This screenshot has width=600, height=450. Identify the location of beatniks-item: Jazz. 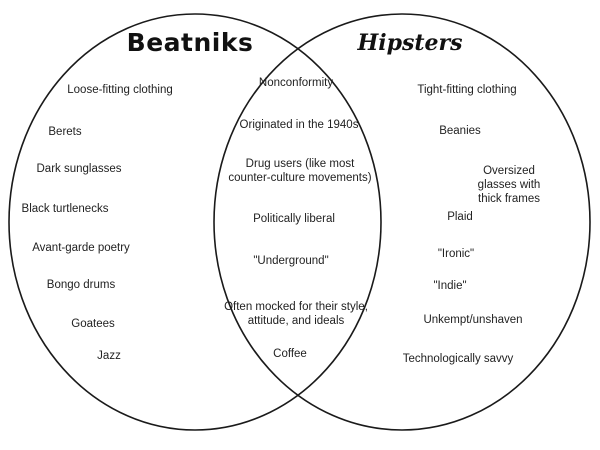
(109, 356).